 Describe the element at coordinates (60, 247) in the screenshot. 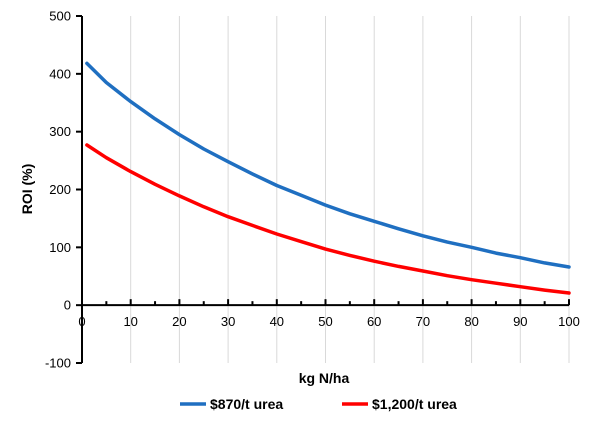

I see `y-tick-label: 100` at that location.